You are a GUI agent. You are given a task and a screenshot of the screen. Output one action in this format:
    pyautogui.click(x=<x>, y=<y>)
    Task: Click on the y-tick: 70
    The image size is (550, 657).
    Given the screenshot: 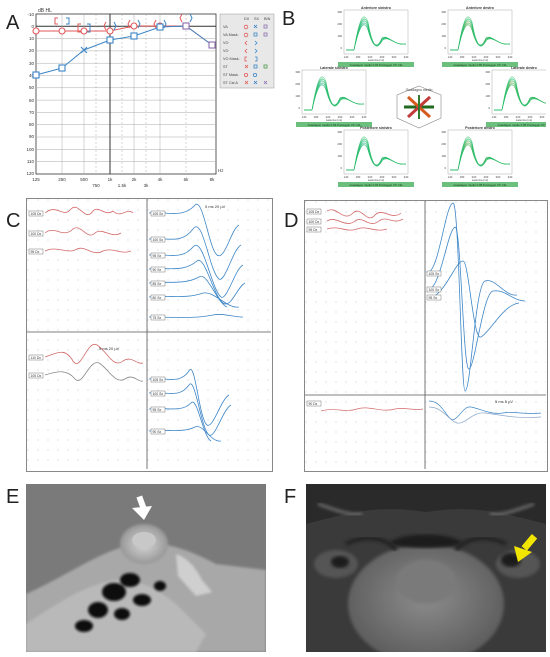 What is the action you would take?
    pyautogui.click(x=32, y=112)
    